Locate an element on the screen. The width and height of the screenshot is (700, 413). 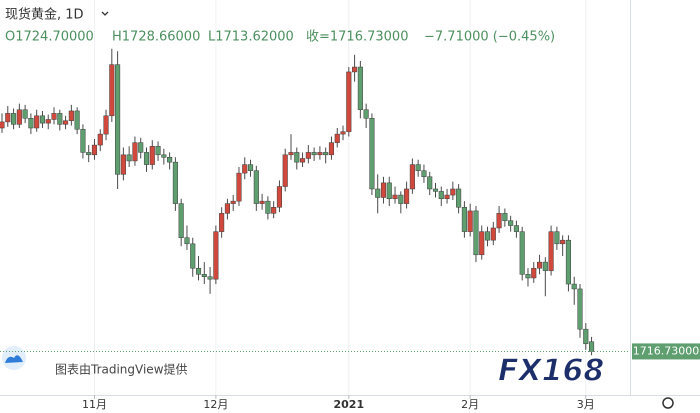
logo-cloud is located at coordinates (14, 359).